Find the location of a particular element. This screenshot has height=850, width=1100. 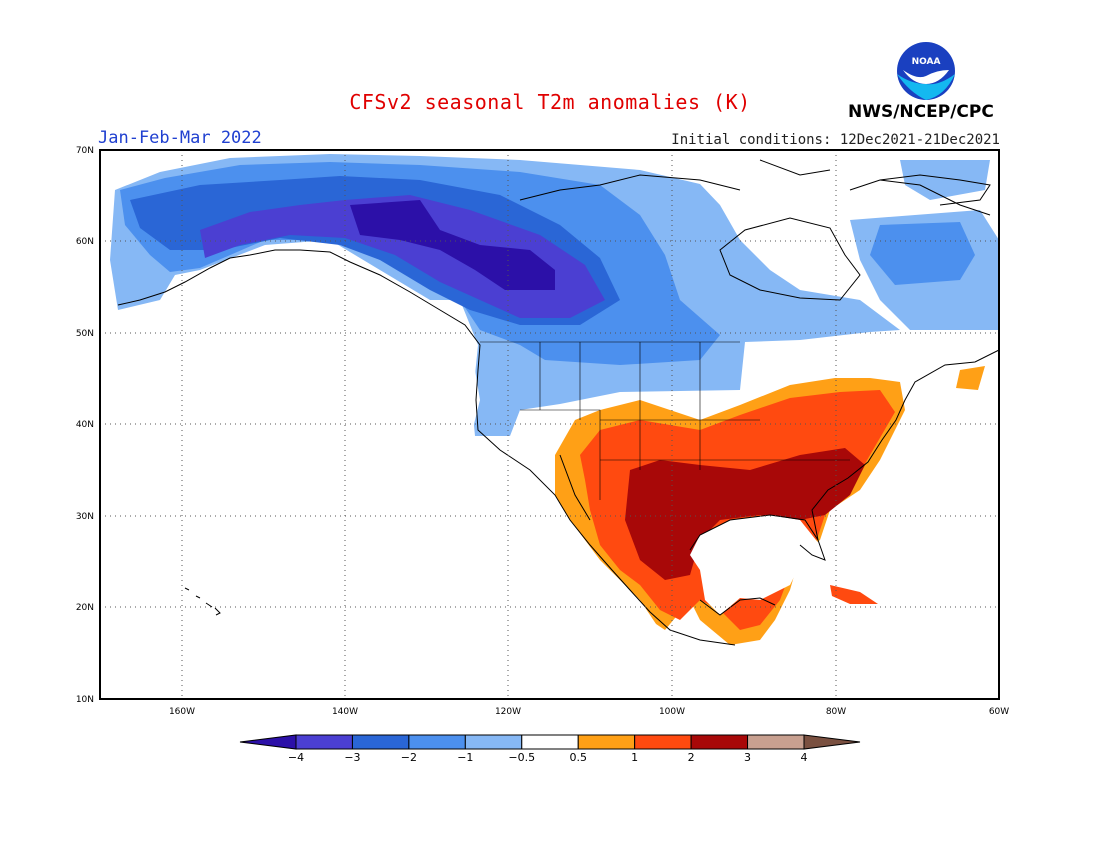

coastline-gulf is located at coordinates (692, 535).